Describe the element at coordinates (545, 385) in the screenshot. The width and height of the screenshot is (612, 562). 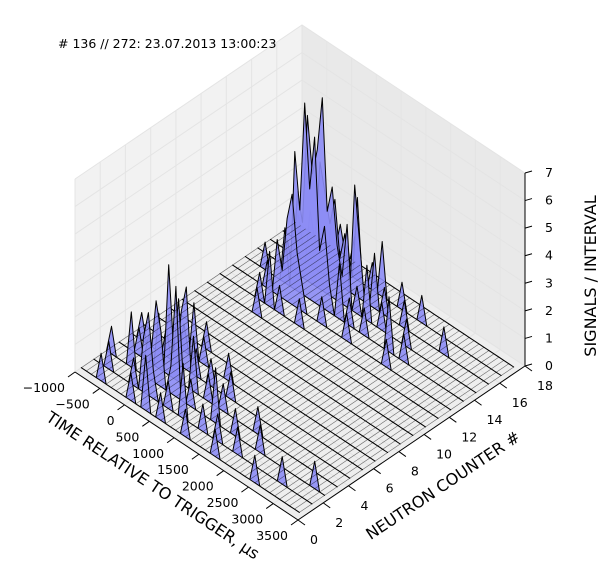
I see `y-tick-label: 18` at that location.